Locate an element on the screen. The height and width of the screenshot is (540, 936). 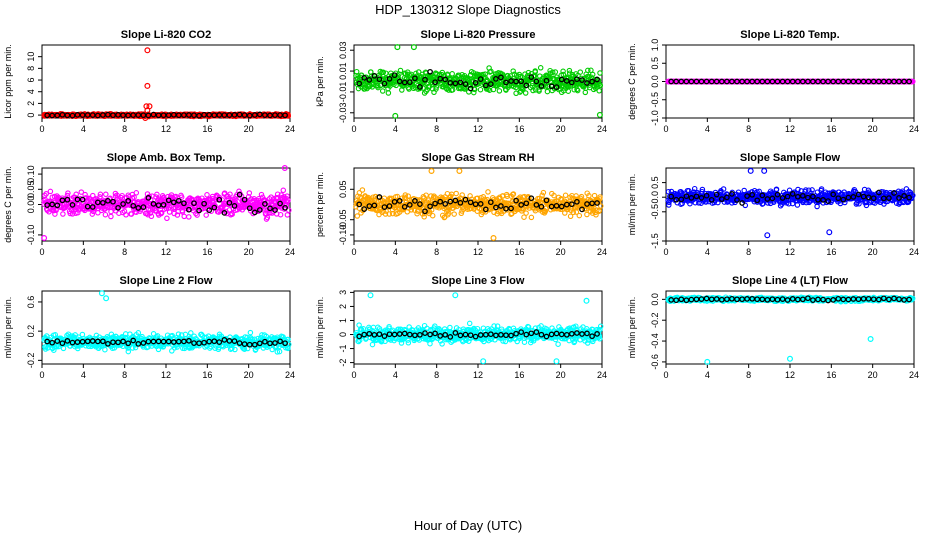
plot-frame is located at coordinates (166, 81).